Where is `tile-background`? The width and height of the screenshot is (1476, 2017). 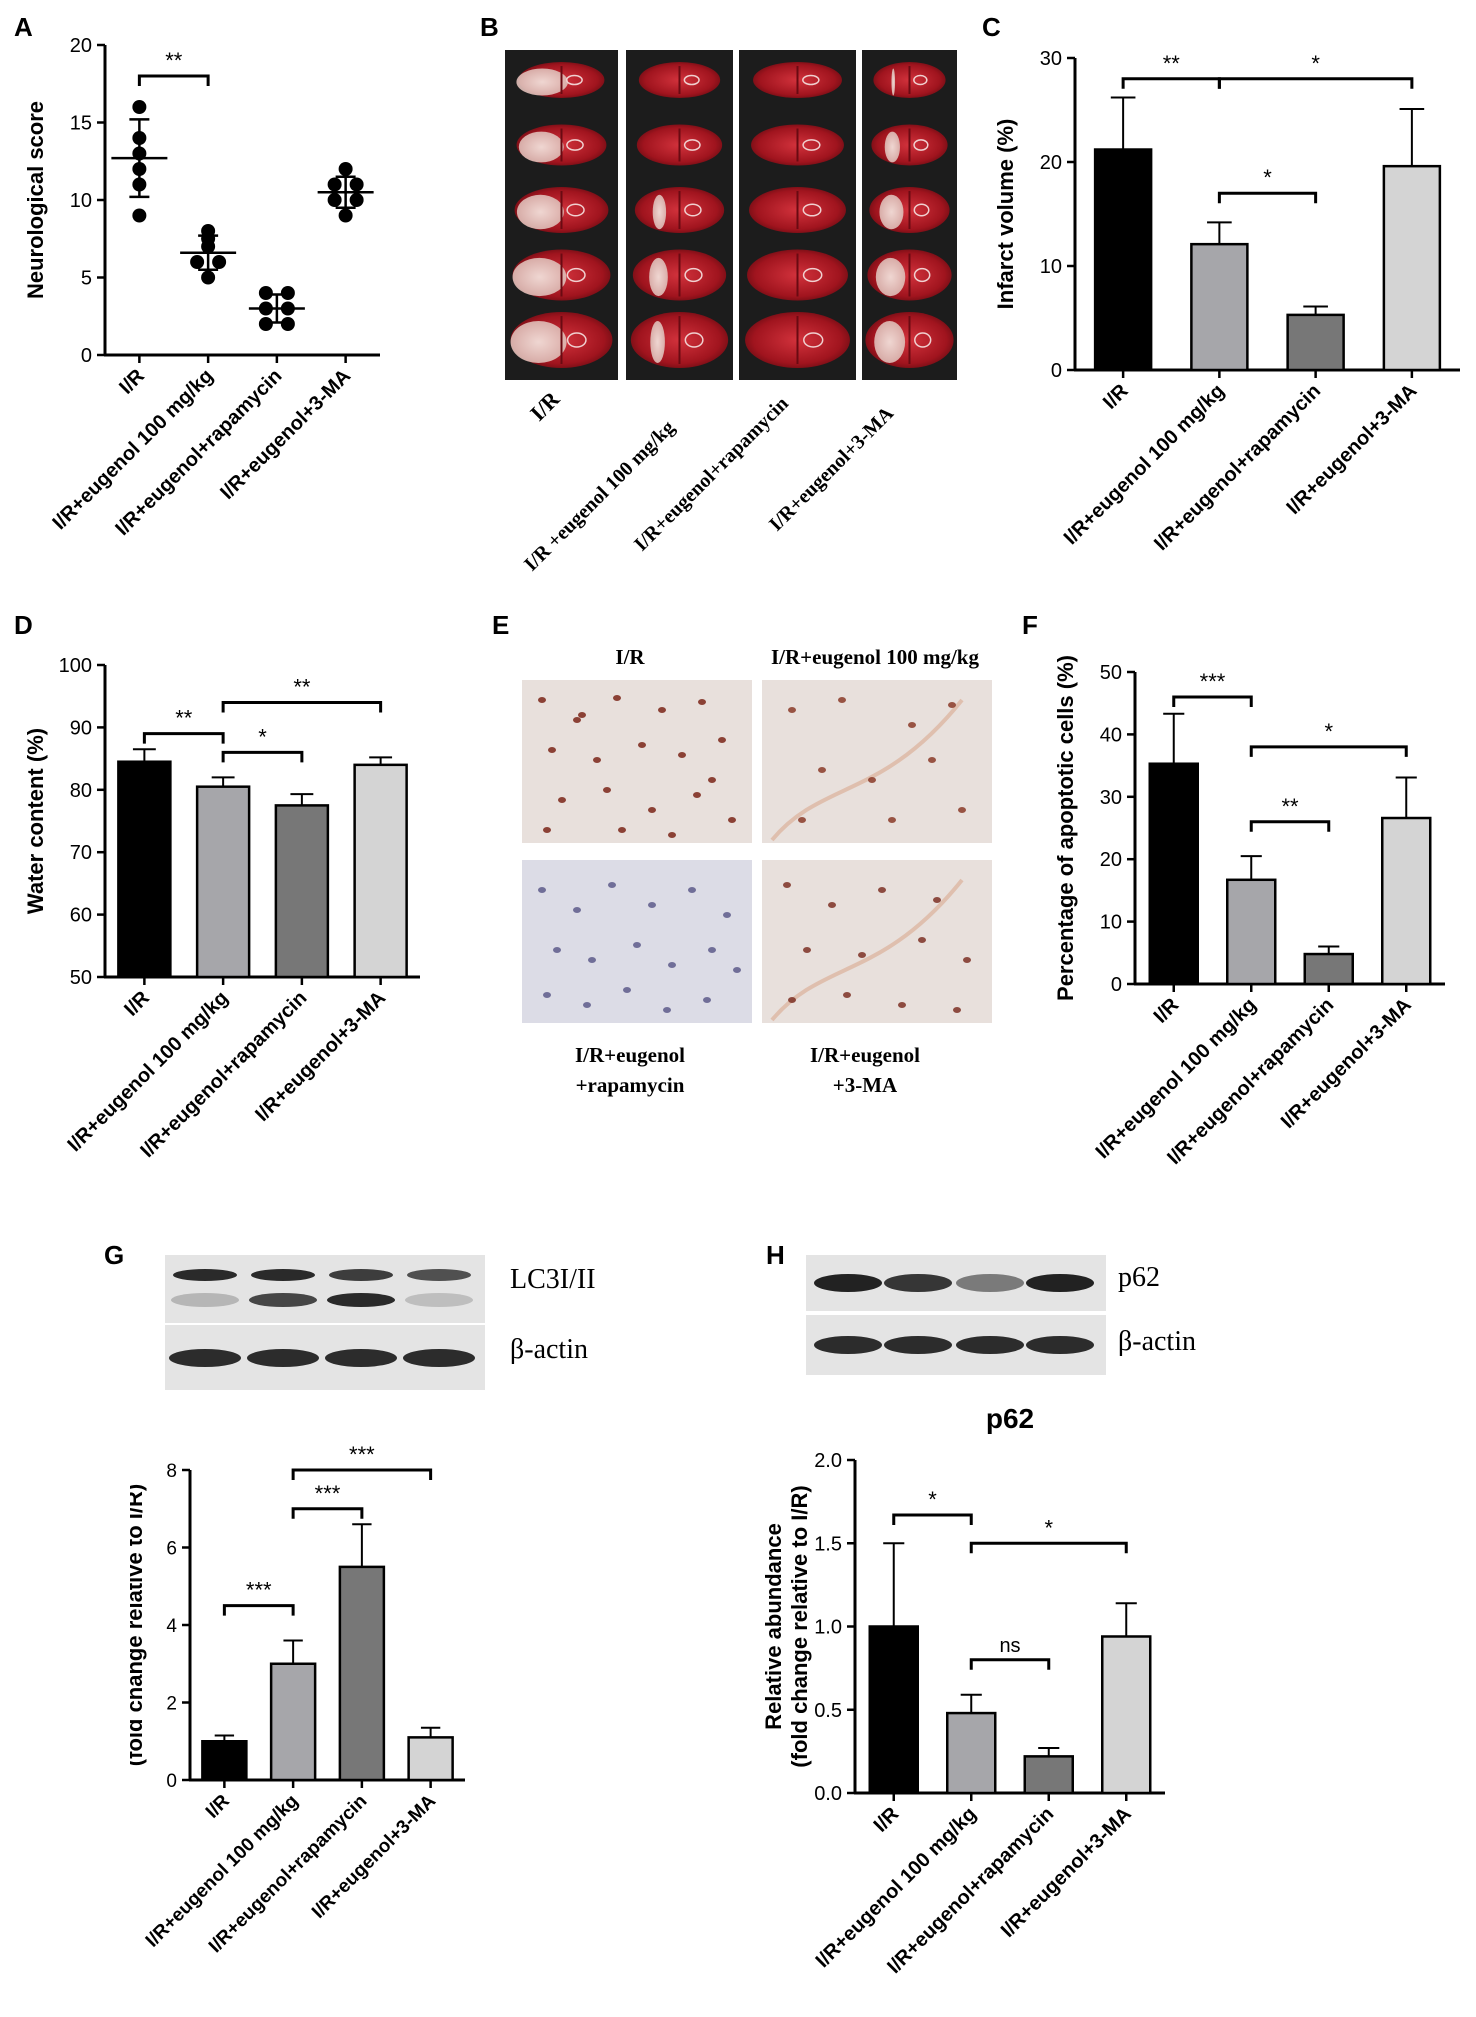
tile-background is located at coordinates (637, 761).